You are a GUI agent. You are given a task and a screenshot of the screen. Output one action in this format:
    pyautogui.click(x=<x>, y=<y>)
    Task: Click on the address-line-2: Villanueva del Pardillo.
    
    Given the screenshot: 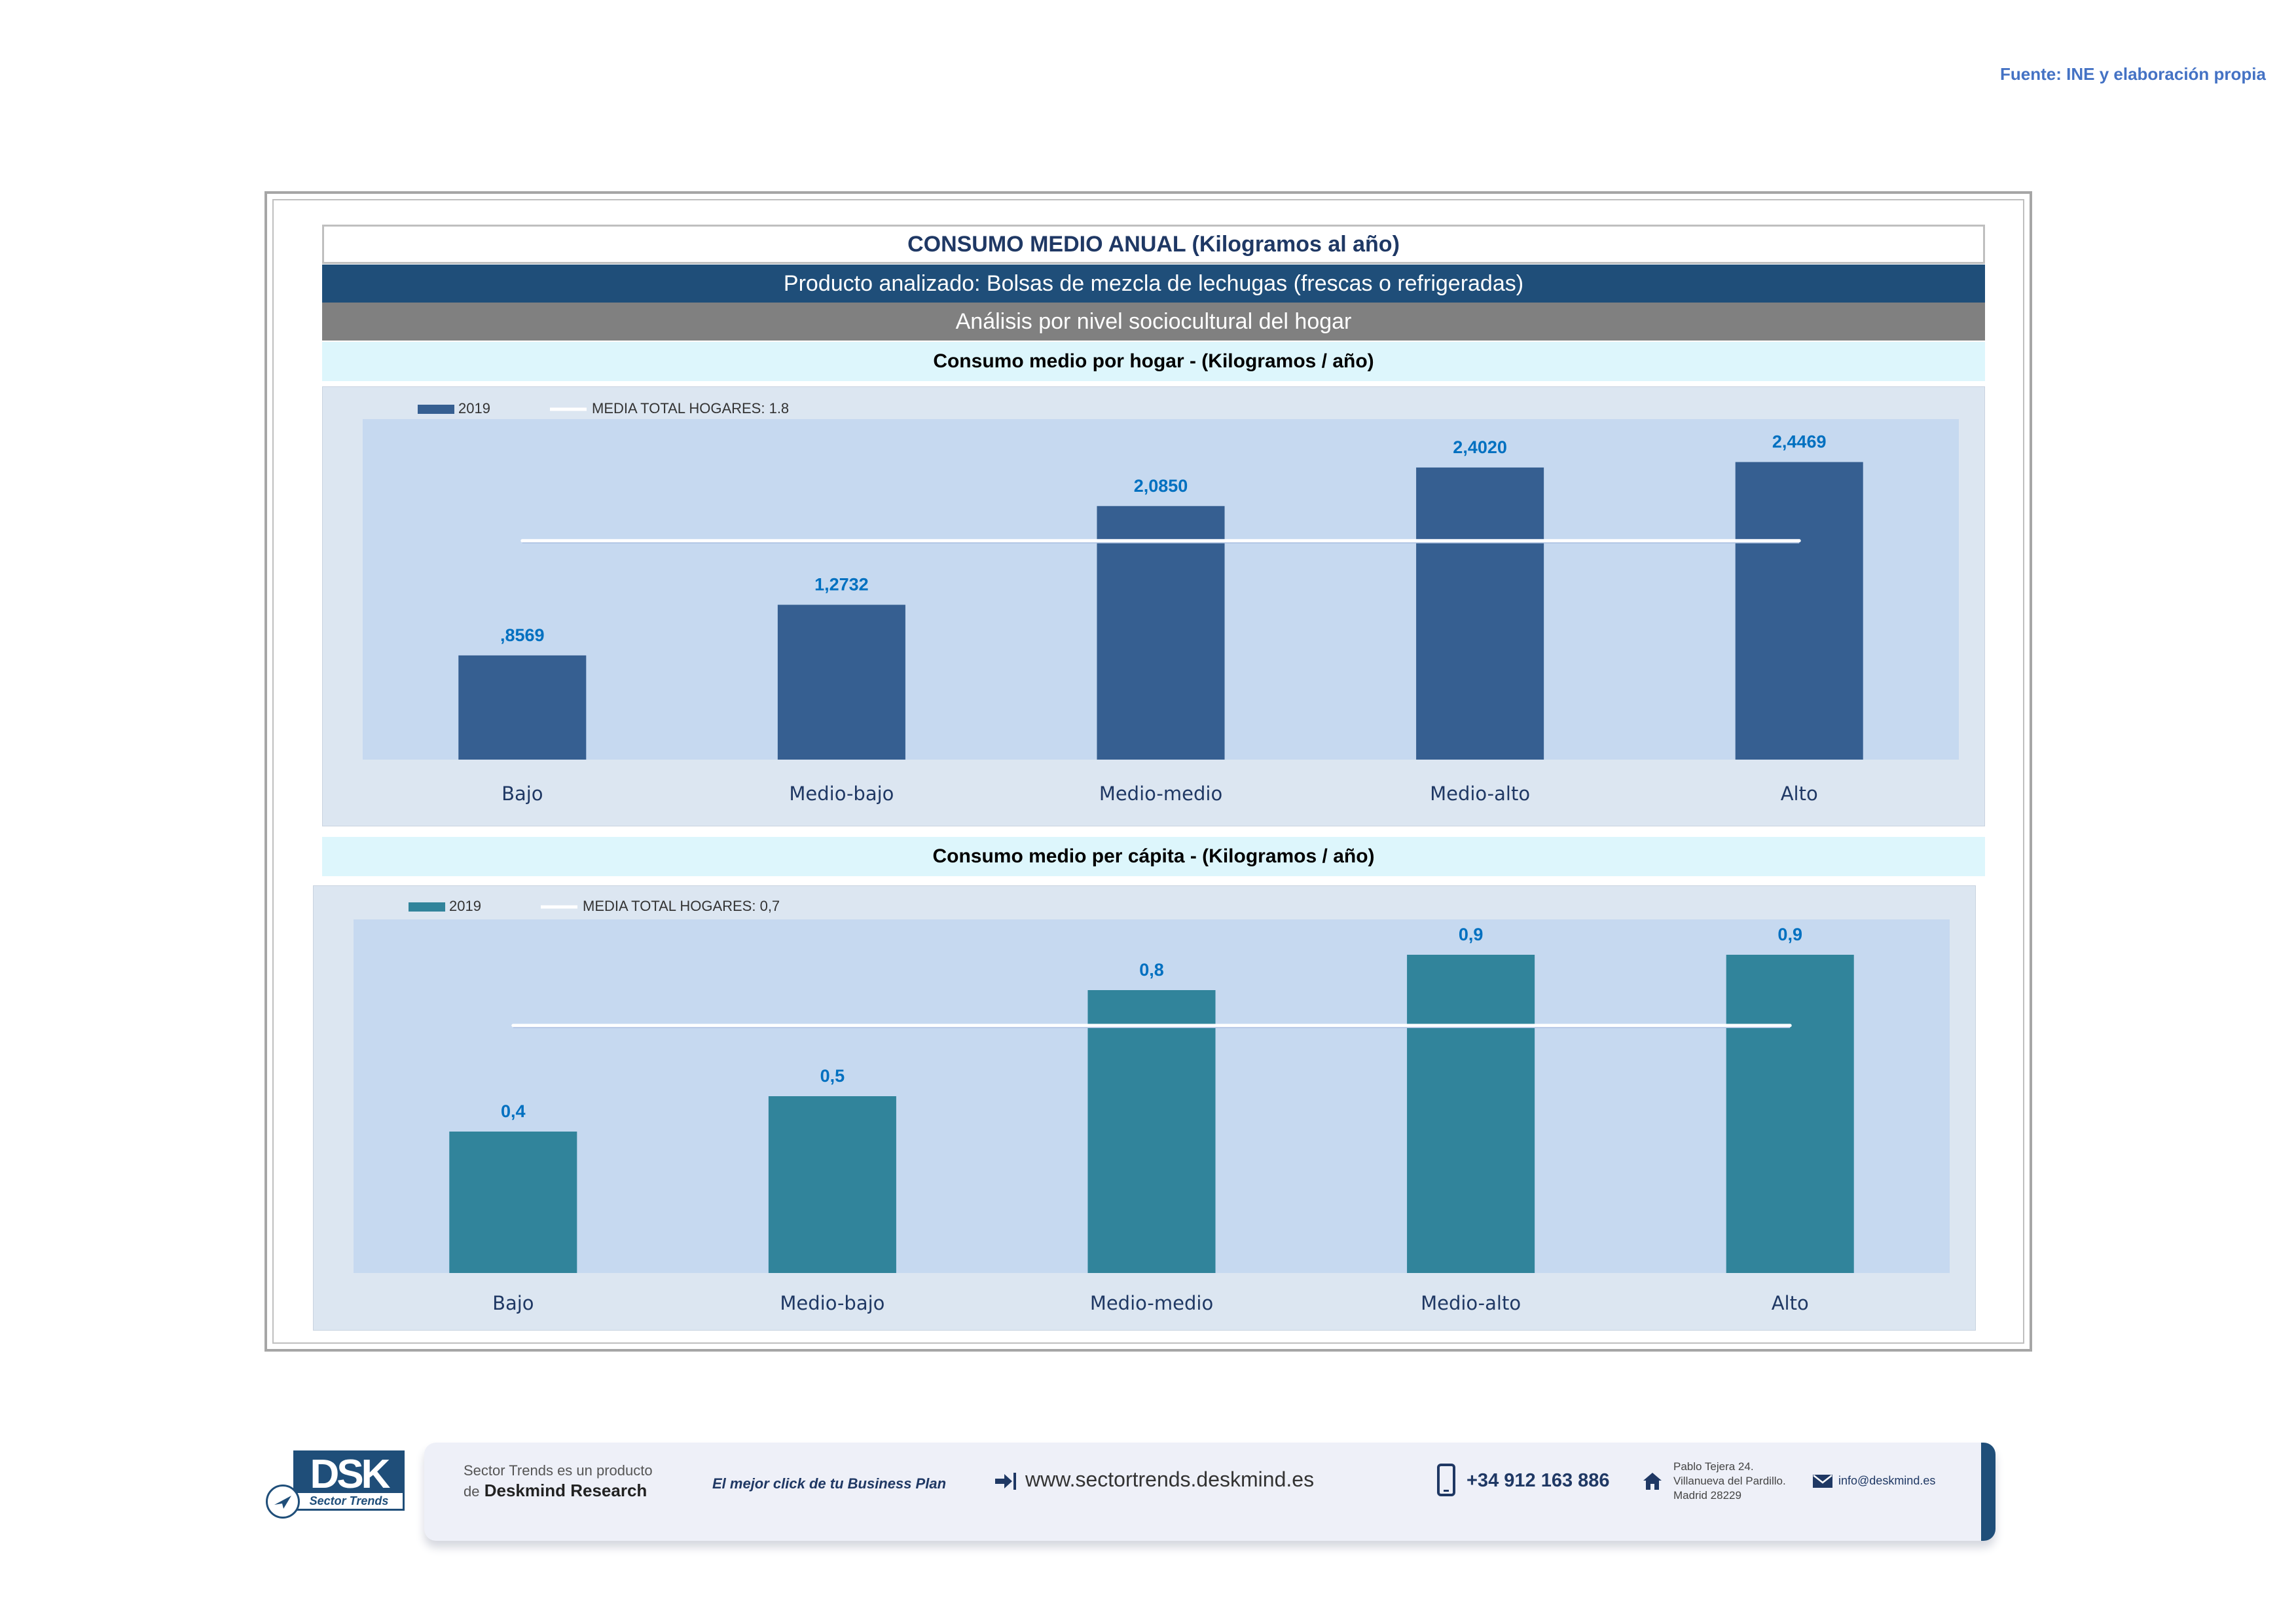 What is the action you would take?
    pyautogui.click(x=1729, y=1481)
    